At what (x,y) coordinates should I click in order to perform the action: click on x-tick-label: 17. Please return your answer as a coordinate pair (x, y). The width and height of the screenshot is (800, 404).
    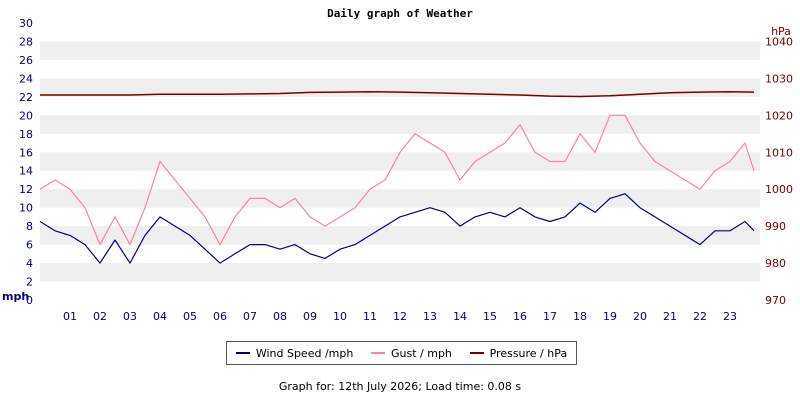
    Looking at the image, I should click on (550, 316).